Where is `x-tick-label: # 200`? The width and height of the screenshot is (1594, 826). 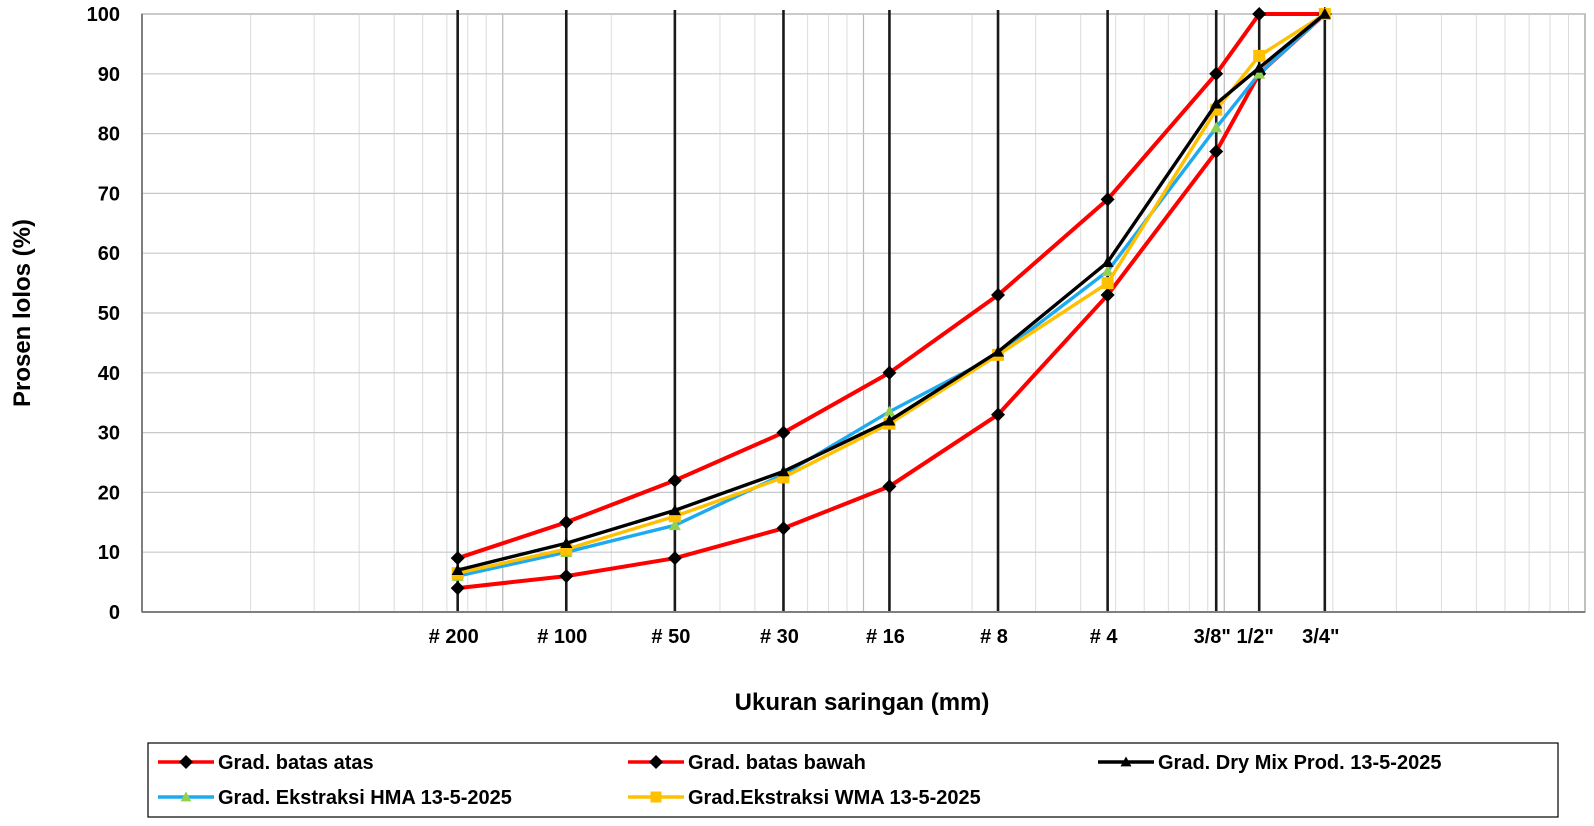 x-tick-label: # 200 is located at coordinates (454, 637).